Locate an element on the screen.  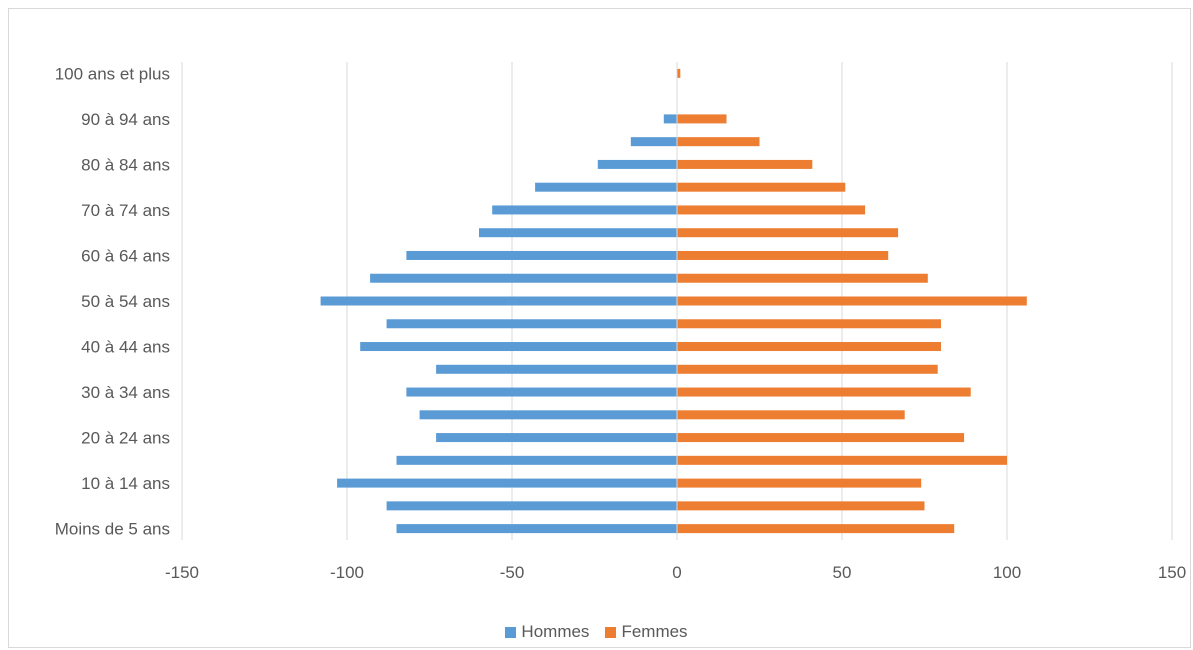
x-tick-label-0: -150 is located at coordinates (182, 572).